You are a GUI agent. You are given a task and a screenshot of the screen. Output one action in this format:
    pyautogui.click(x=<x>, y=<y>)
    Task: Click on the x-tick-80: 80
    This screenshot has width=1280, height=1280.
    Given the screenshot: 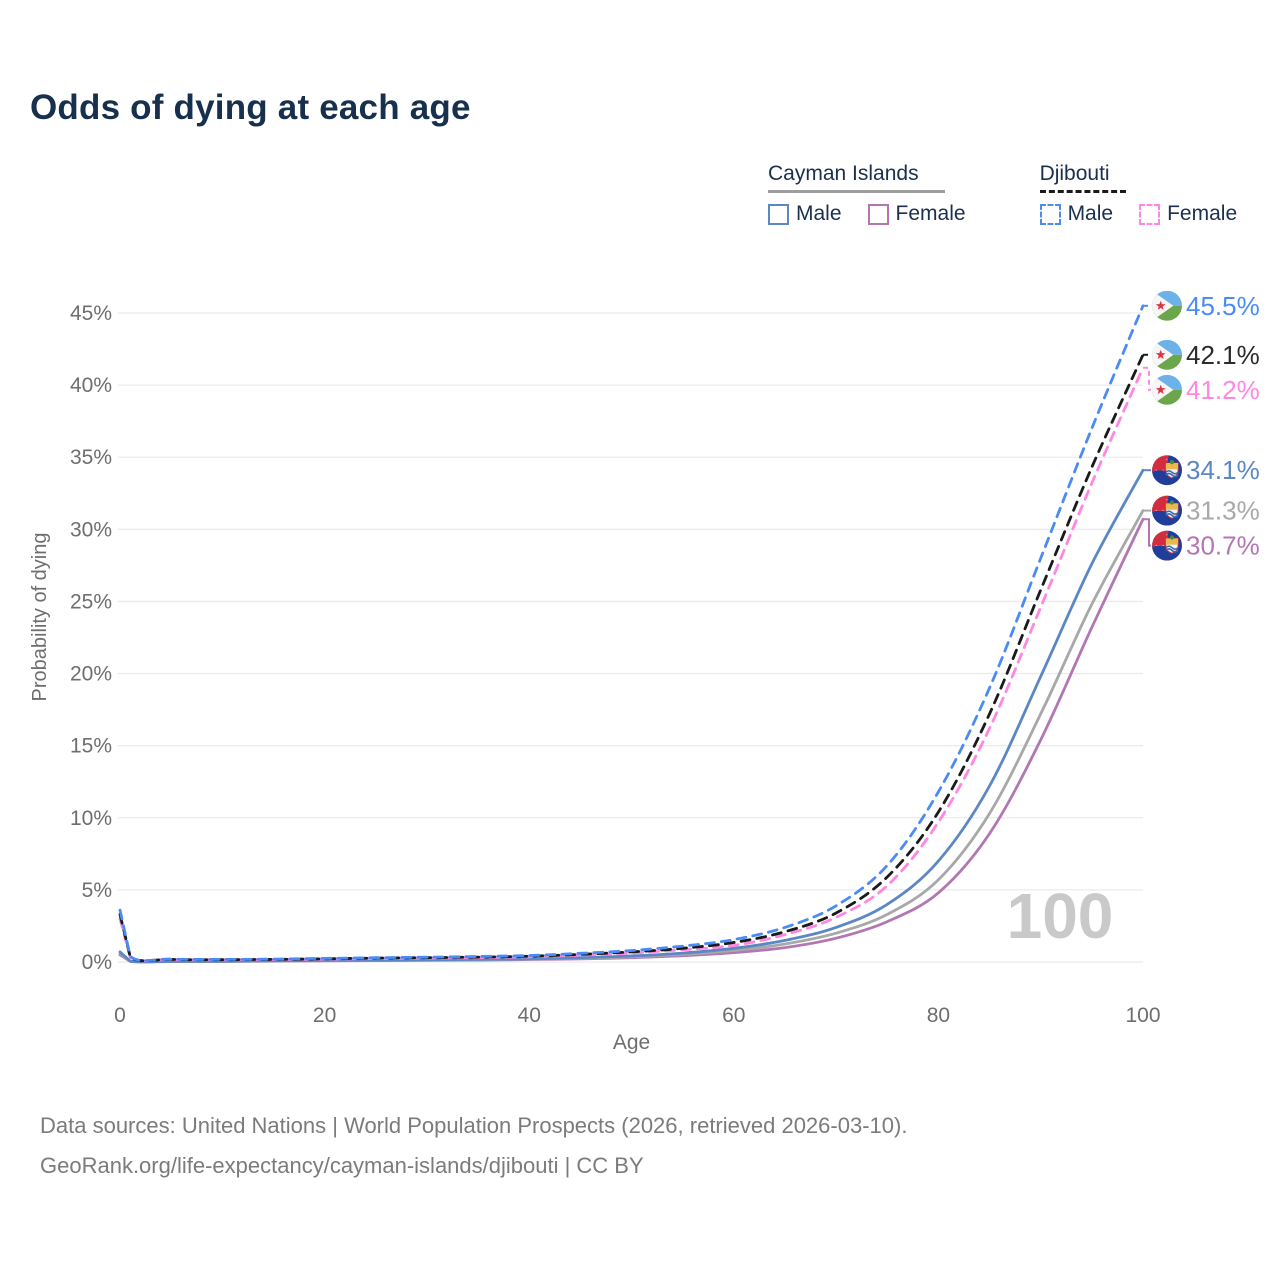 What is the action you would take?
    pyautogui.click(x=938, y=1015)
    